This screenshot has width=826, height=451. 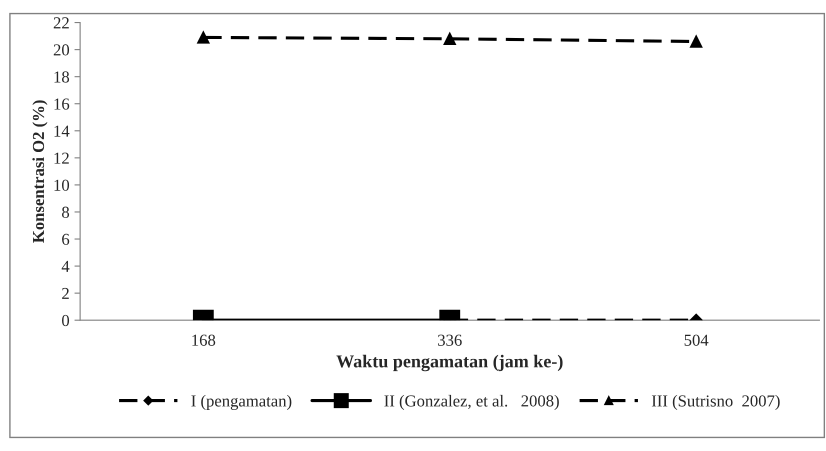 I want to click on legend-label: III (Sutrisno 2007), so click(x=716, y=402).